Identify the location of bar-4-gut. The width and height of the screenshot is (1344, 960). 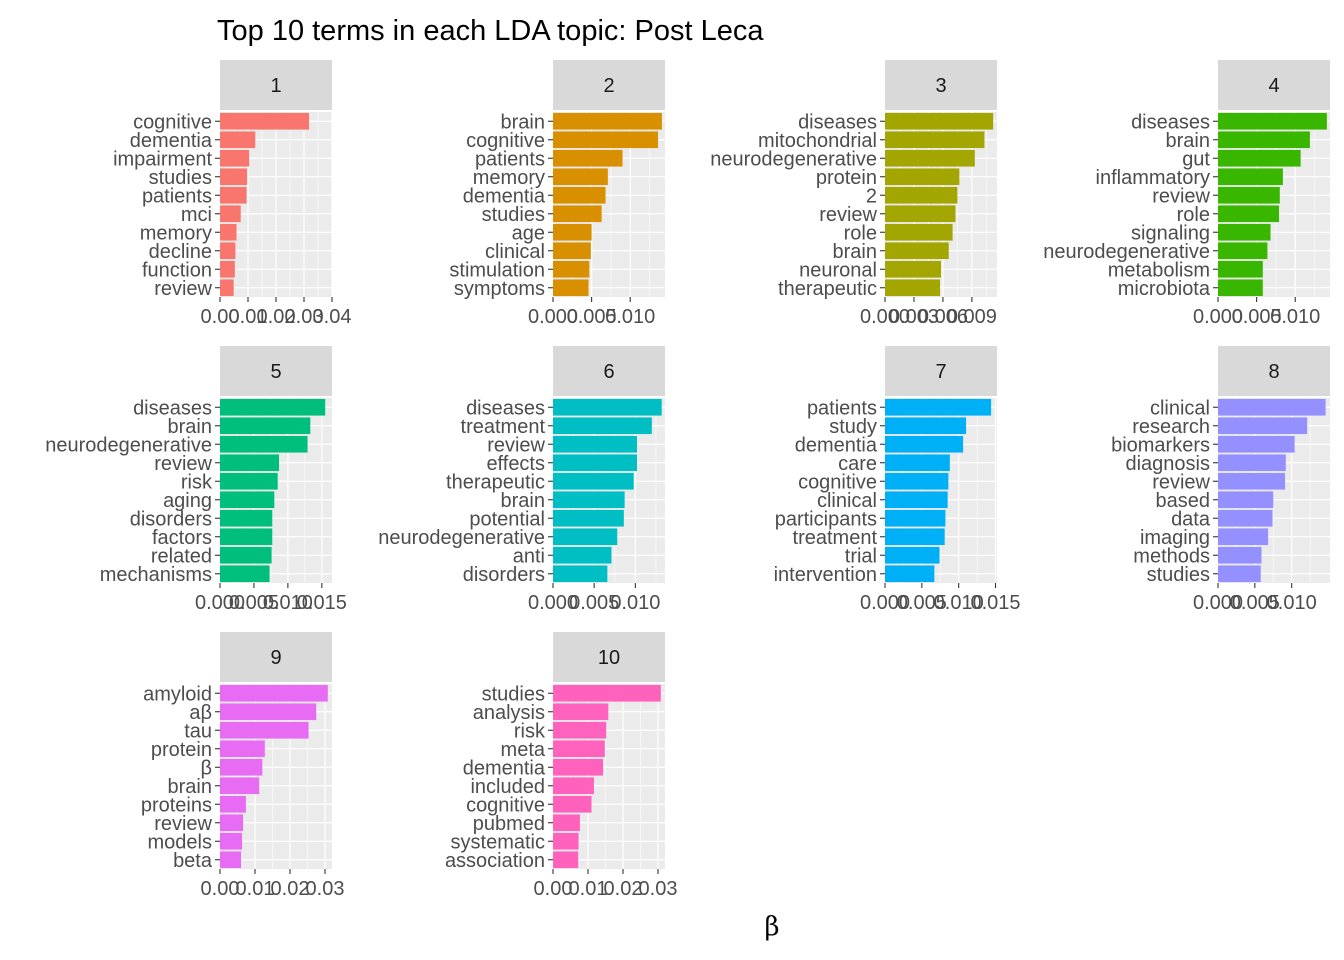
(1259, 158).